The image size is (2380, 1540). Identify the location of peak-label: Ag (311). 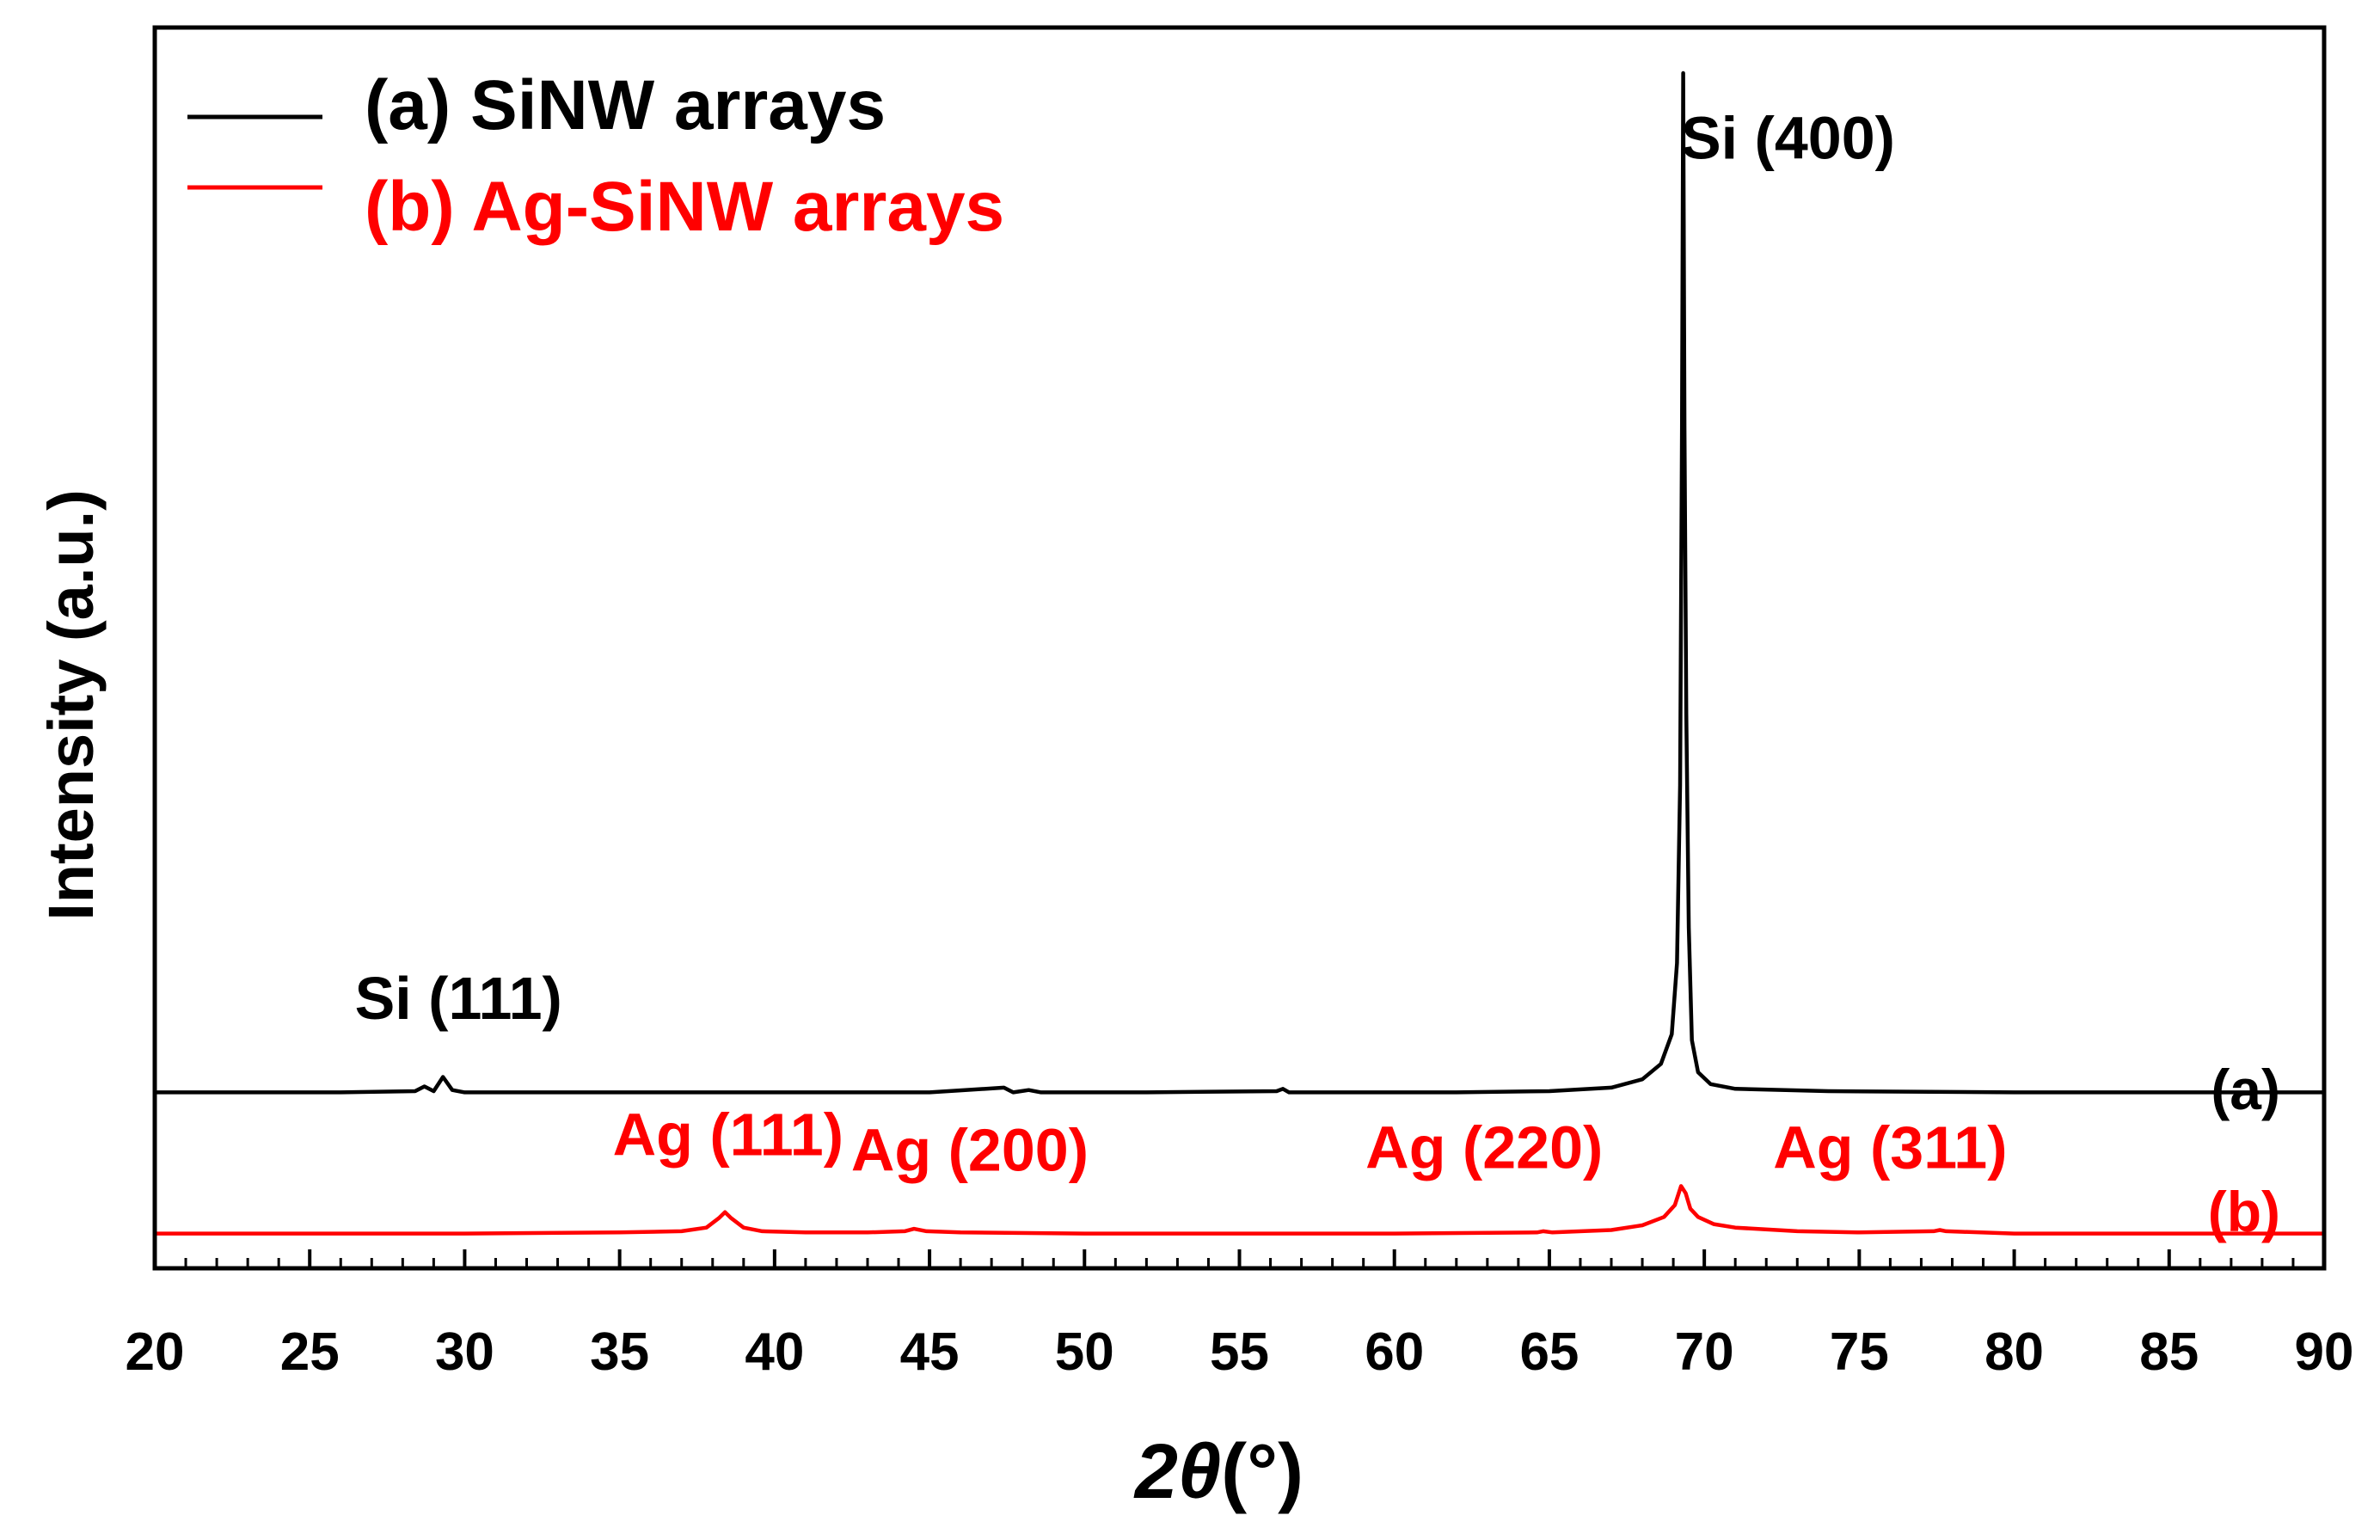
(1890, 1147).